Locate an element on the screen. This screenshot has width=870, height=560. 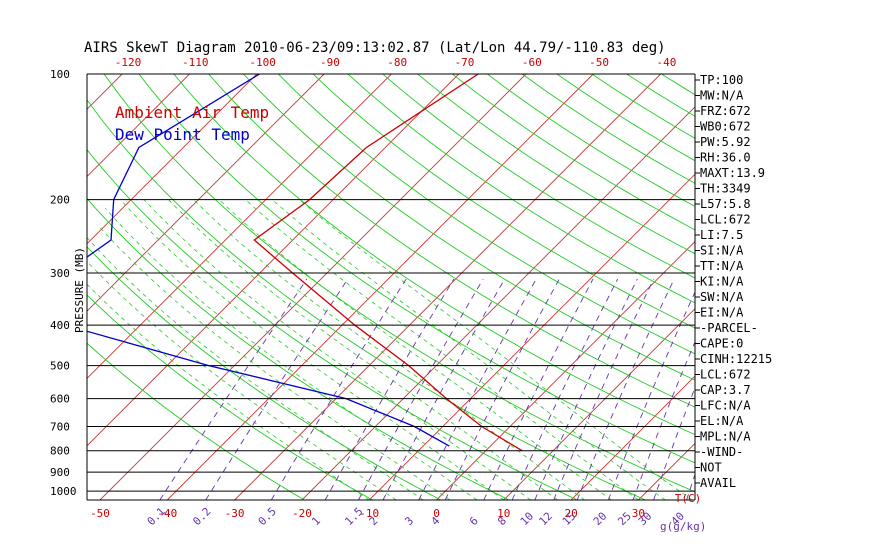
pressure-tick-label: 300 is located at coordinates (60, 273).